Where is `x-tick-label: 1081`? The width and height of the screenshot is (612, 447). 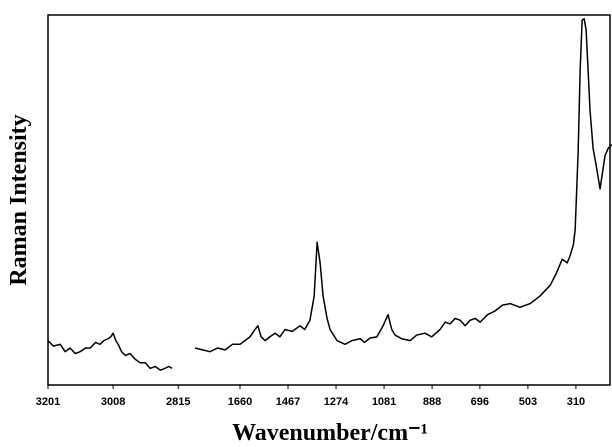
x-tick-label: 1081 is located at coordinates (384, 402).